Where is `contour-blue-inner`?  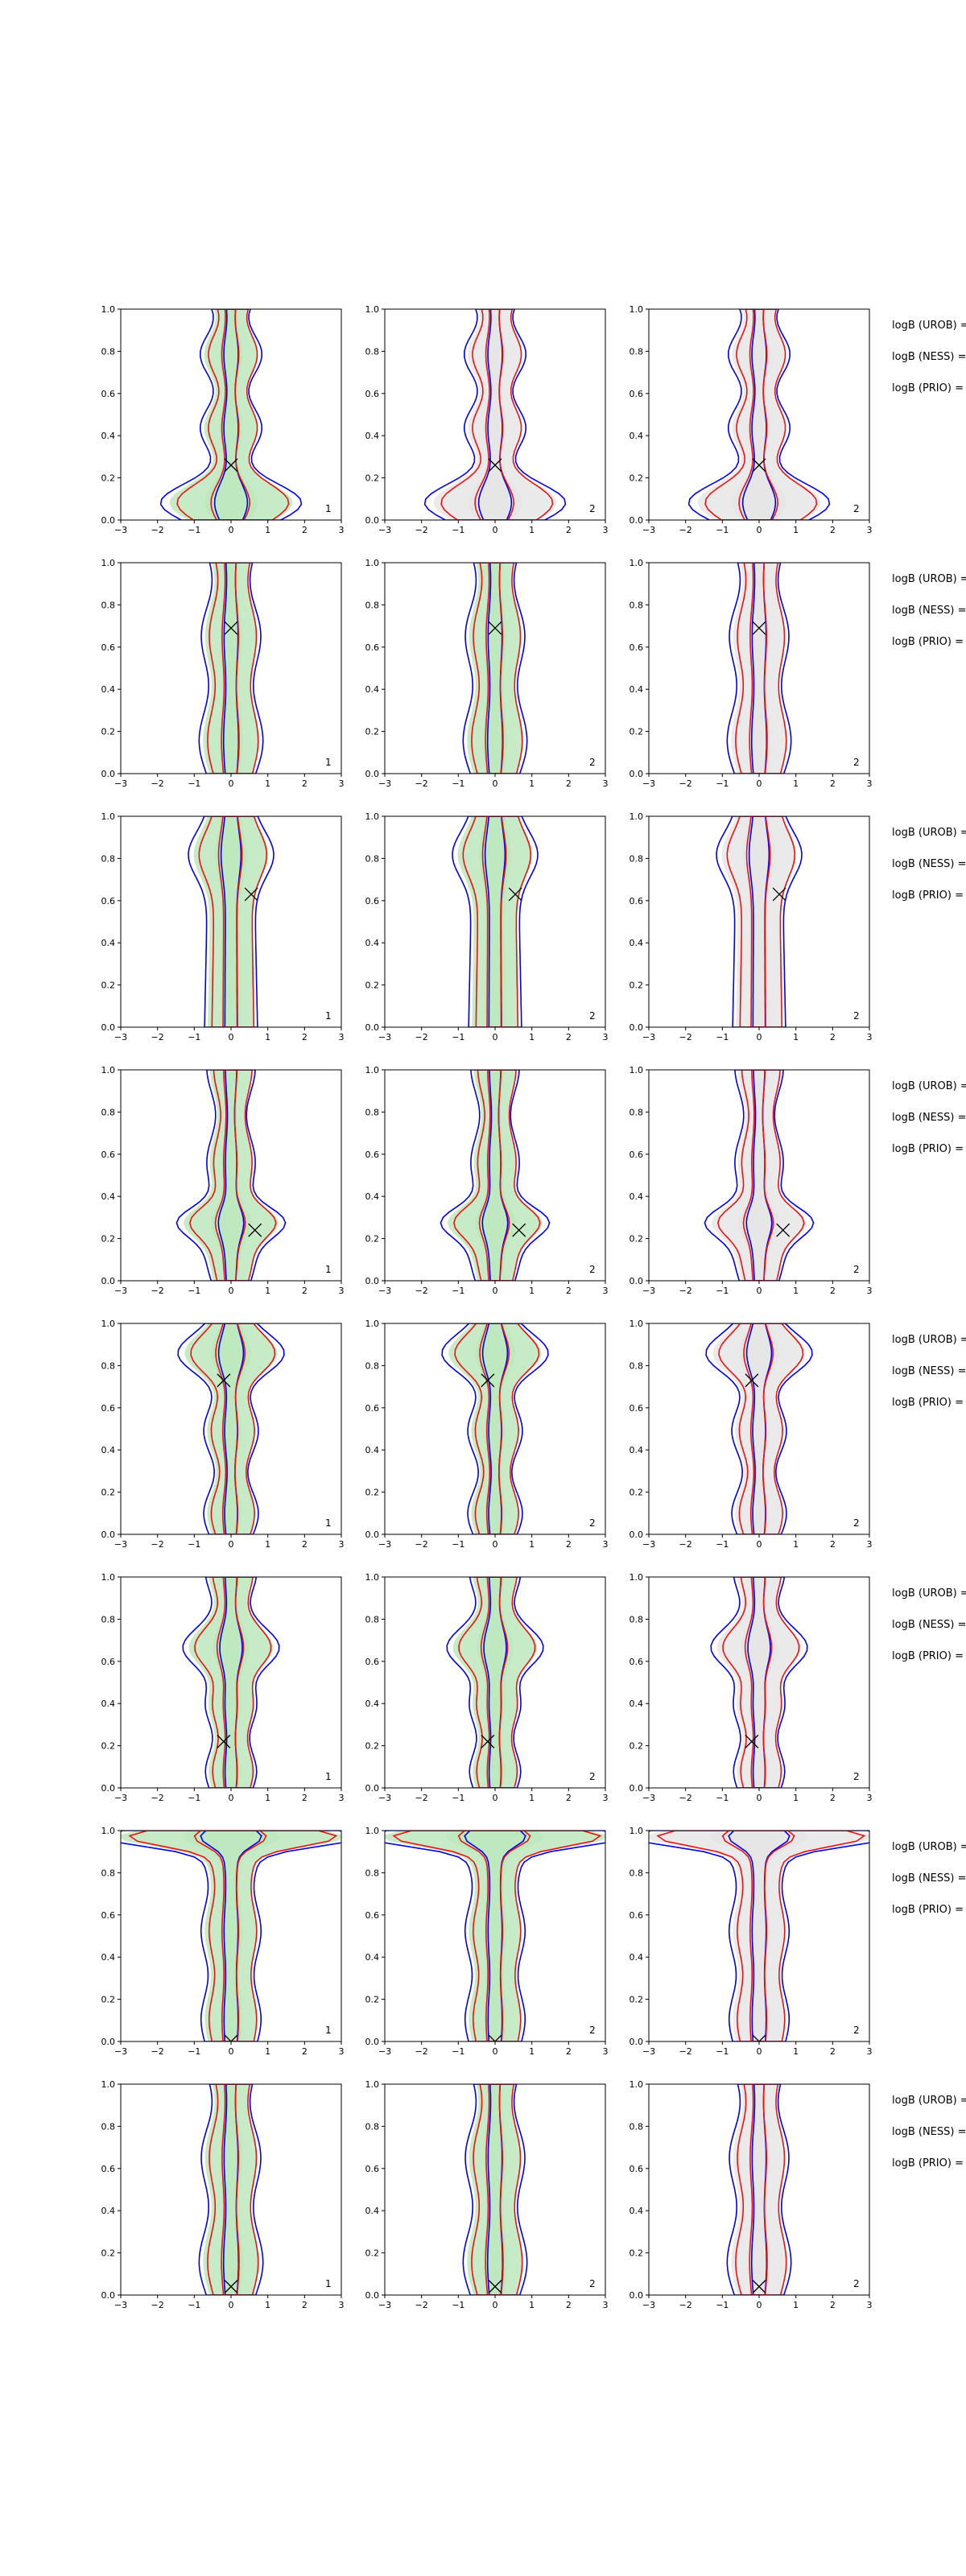 contour-blue-inner is located at coordinates (495, 1175).